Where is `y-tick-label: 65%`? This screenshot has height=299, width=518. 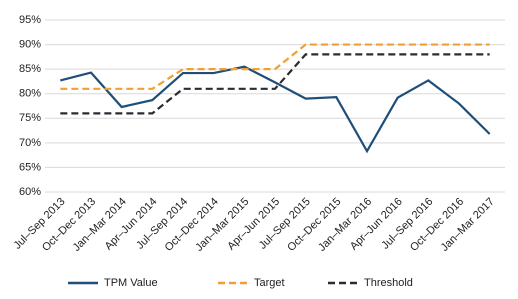
y-tick-label: 65% is located at coordinates (30, 167).